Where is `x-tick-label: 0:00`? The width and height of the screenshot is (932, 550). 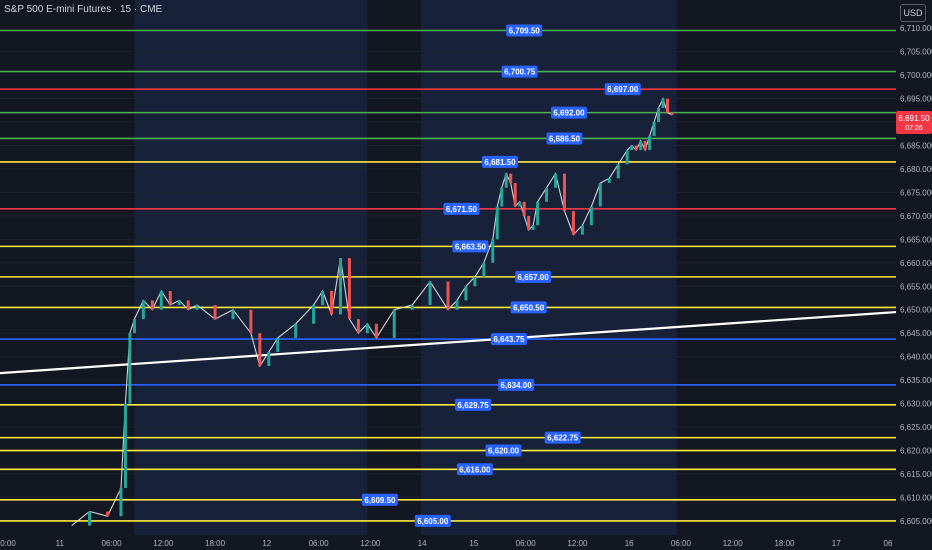 x-tick-label: 0:00 is located at coordinates (8, 543).